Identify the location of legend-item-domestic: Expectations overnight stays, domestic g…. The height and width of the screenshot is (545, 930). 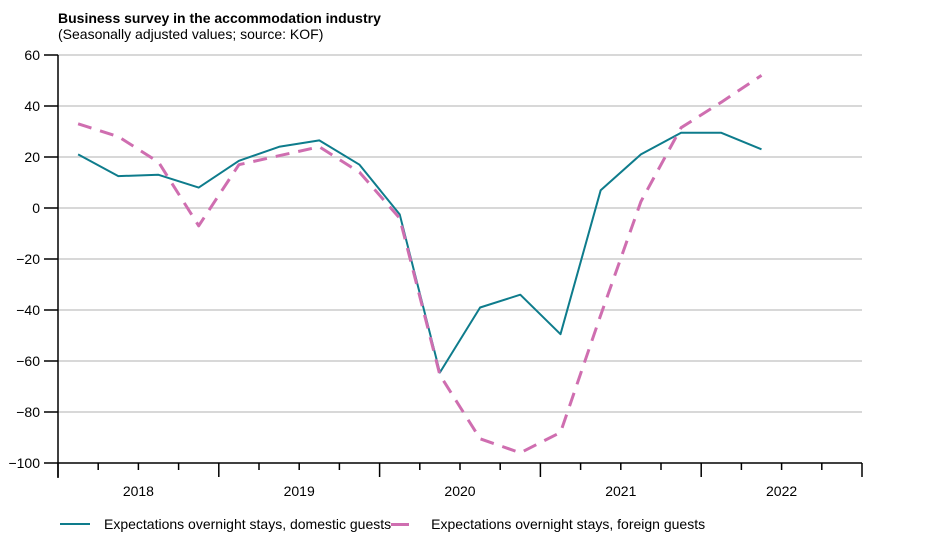
(225, 524).